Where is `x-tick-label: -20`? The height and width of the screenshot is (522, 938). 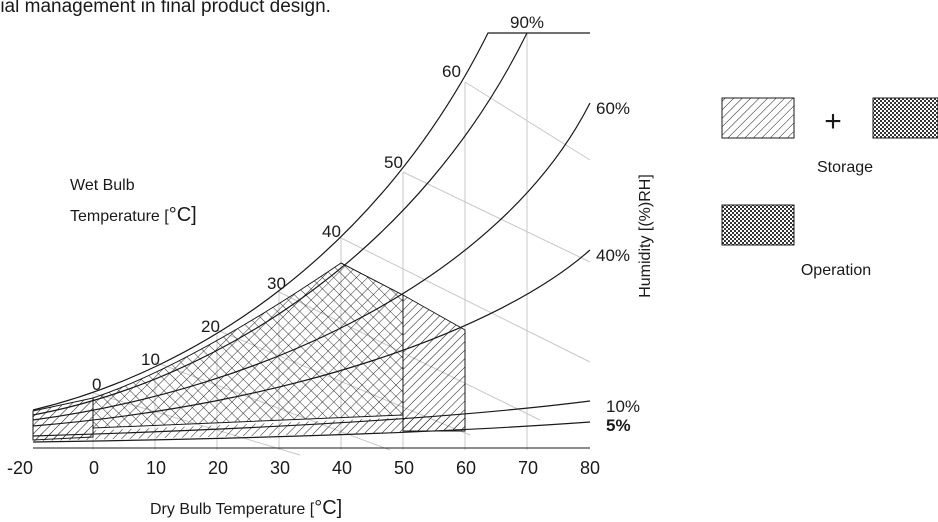
x-tick-label: -20 is located at coordinates (20, 468).